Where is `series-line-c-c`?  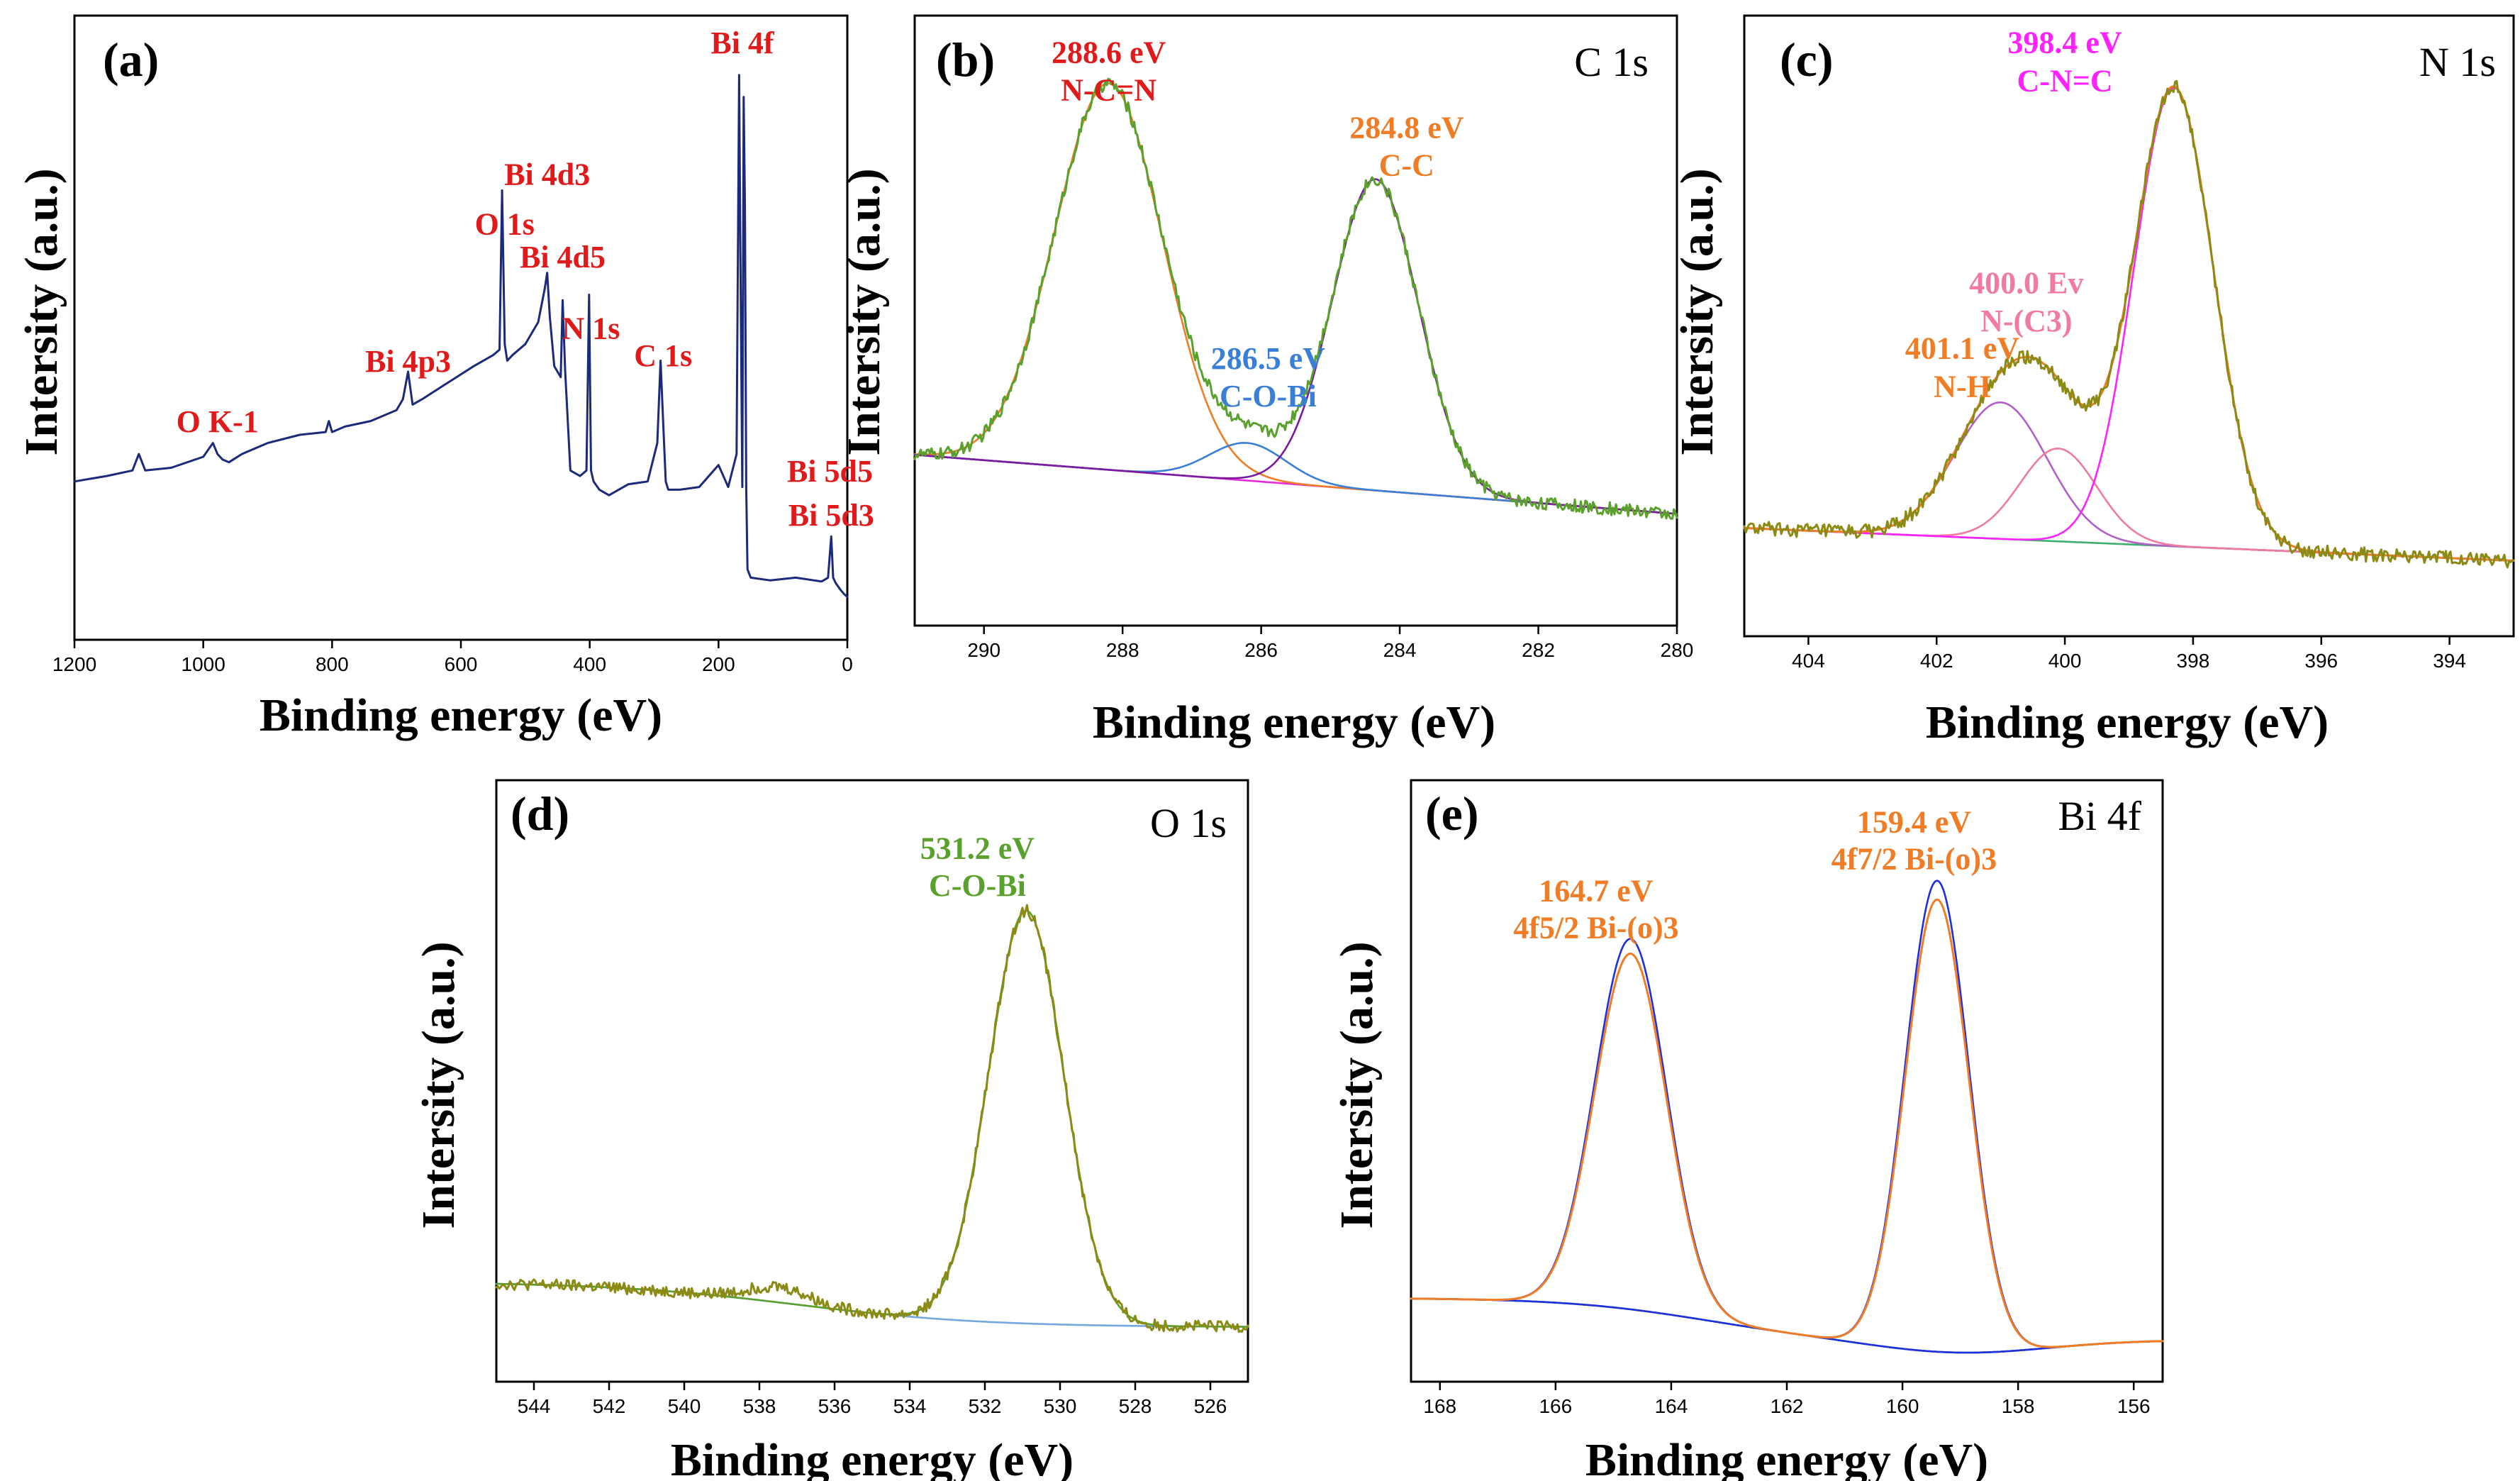 series-line-c-c is located at coordinates (1296, 346).